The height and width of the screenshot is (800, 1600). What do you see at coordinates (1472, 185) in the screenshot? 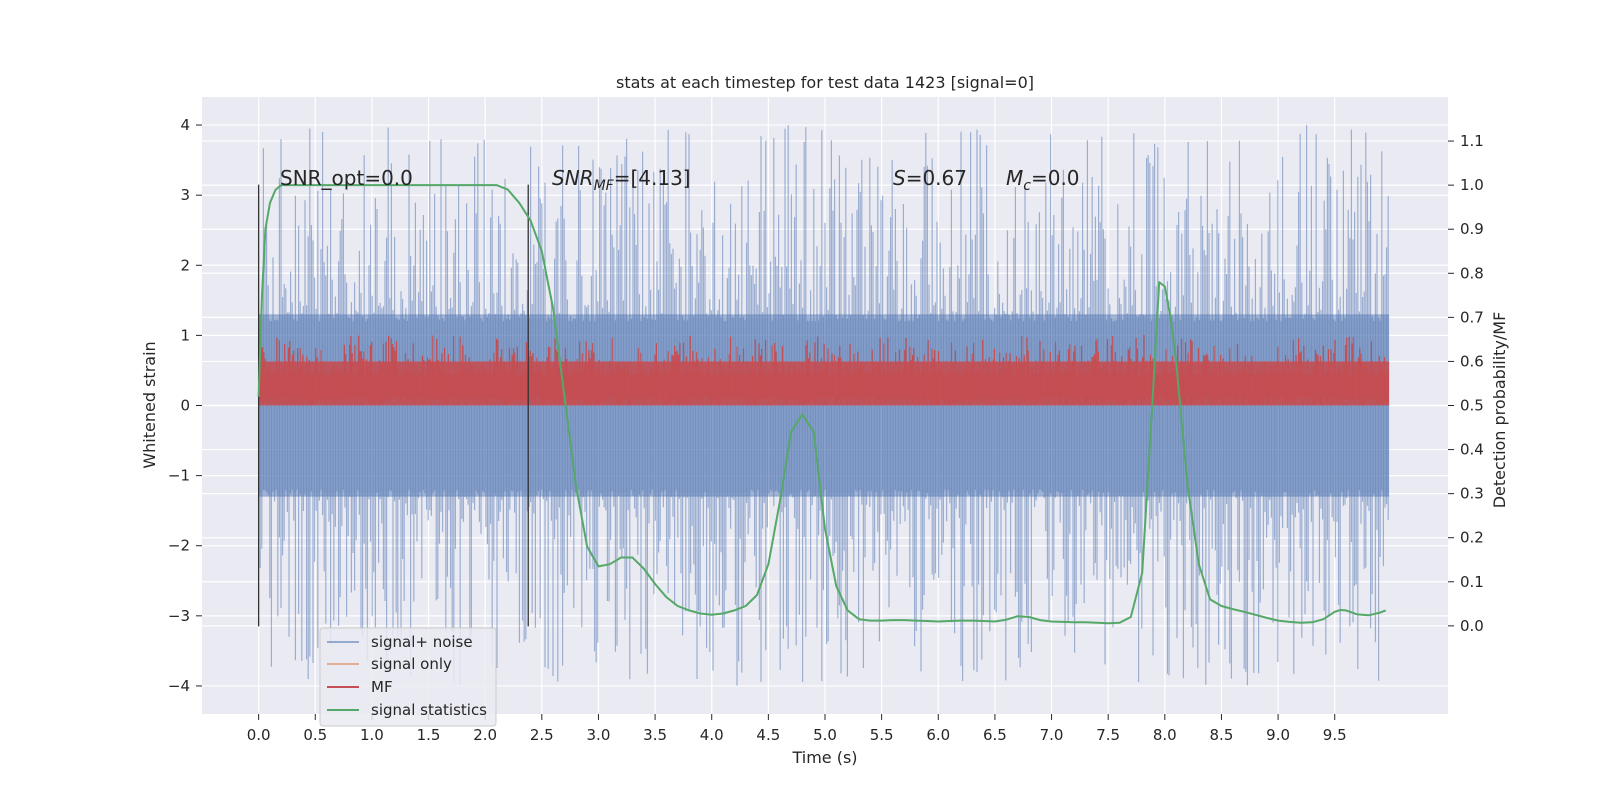
I see `y-right-tick-label: 1.0` at bounding box center [1472, 185].